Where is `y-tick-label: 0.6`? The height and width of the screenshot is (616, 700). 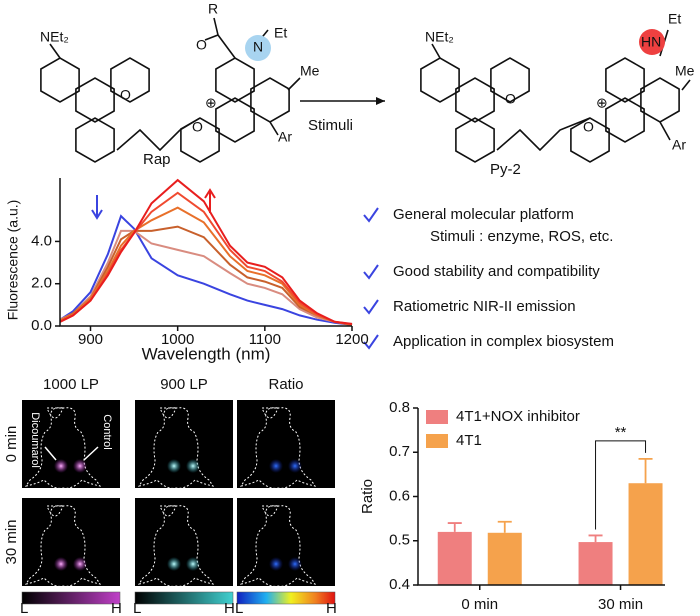
y-tick-label: 0.6 is located at coordinates (399, 495).